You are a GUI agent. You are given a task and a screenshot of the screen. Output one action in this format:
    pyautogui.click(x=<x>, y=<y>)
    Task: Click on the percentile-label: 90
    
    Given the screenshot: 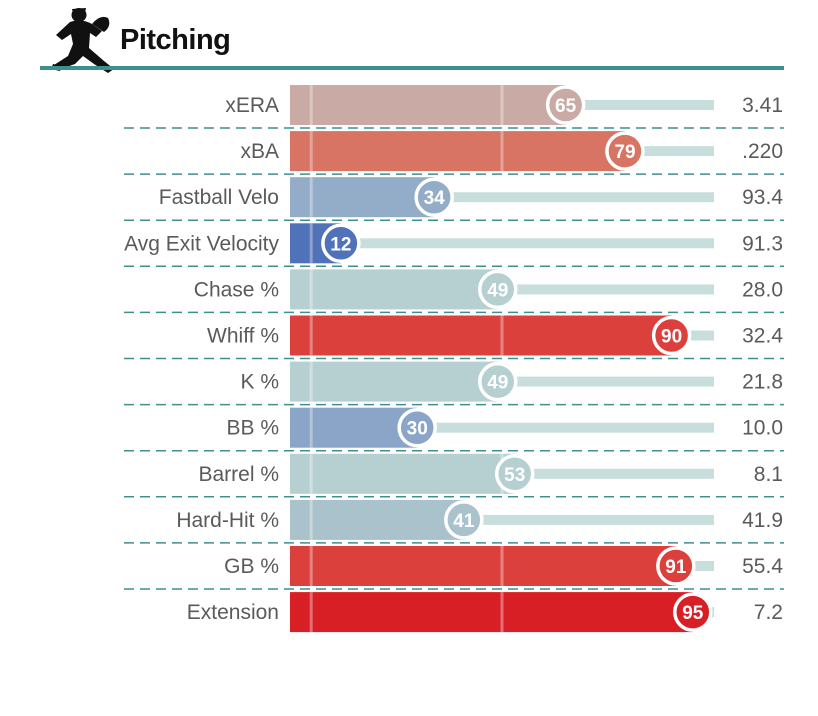 What is the action you would take?
    pyautogui.click(x=671, y=337)
    